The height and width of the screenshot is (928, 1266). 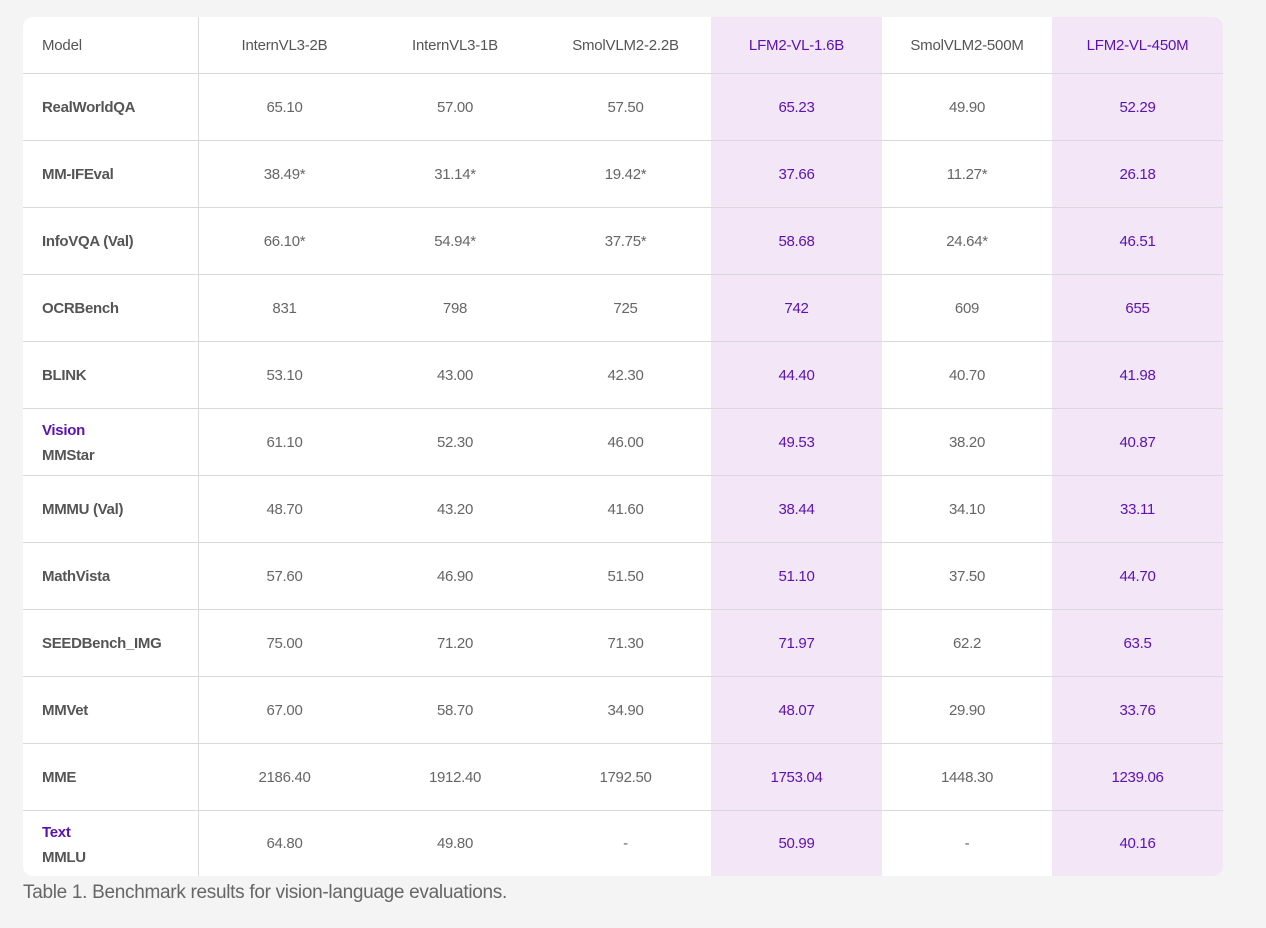 What do you see at coordinates (455, 375) in the screenshot?
I see `score-cell: 43.00` at bounding box center [455, 375].